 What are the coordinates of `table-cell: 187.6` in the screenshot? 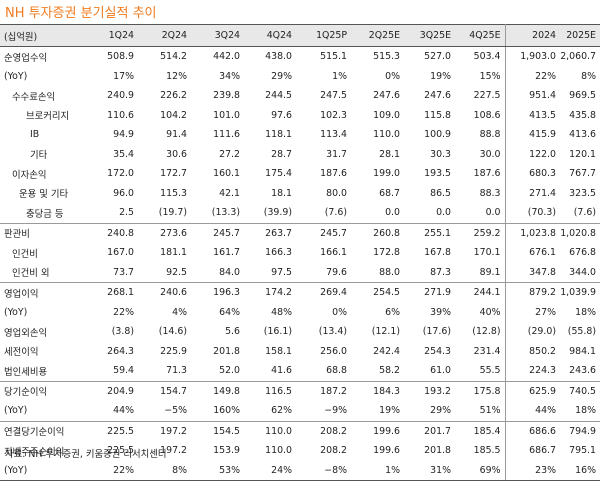 It's located at (480, 174).